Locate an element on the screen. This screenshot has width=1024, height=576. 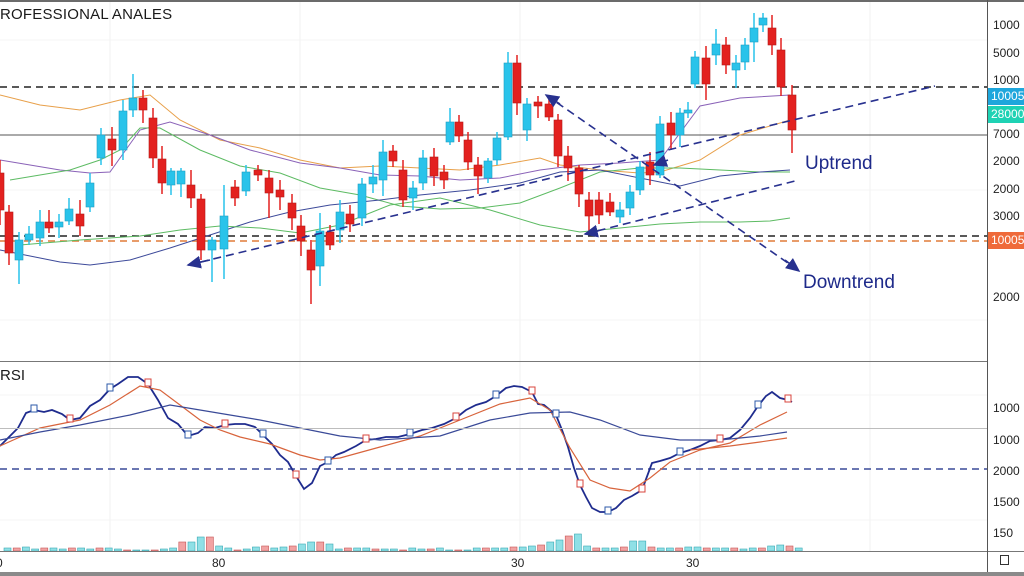
time-axis-label: 0 is located at coordinates (1, 563).